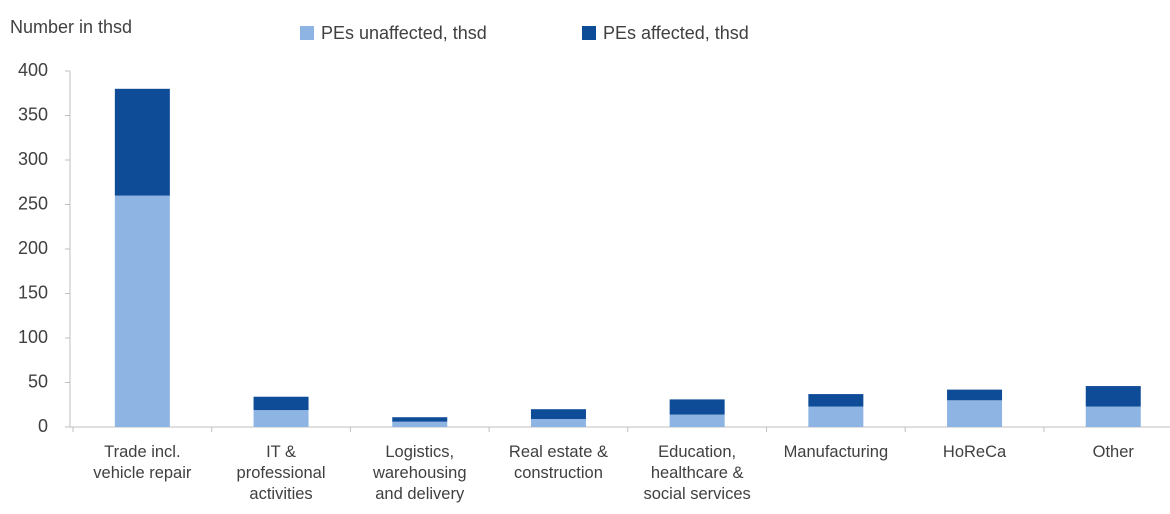 The width and height of the screenshot is (1170, 514). What do you see at coordinates (33, 114) in the screenshot?
I see `y-tick-label: 350` at bounding box center [33, 114].